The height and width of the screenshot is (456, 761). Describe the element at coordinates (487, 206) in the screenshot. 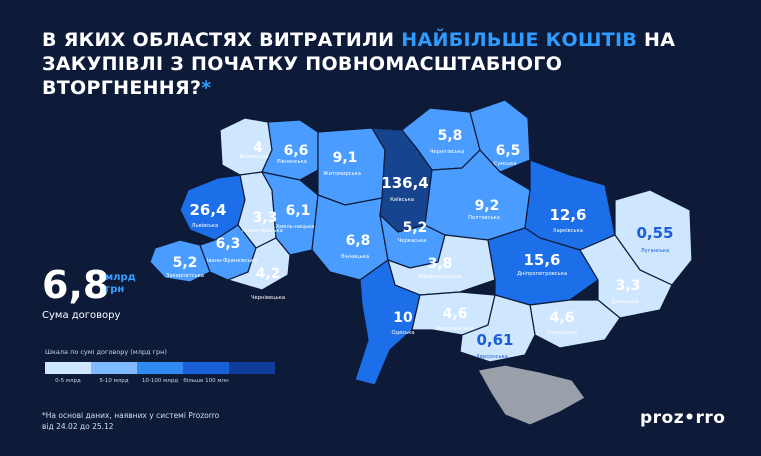

I see `region-value-poltava: 9,2` at that location.